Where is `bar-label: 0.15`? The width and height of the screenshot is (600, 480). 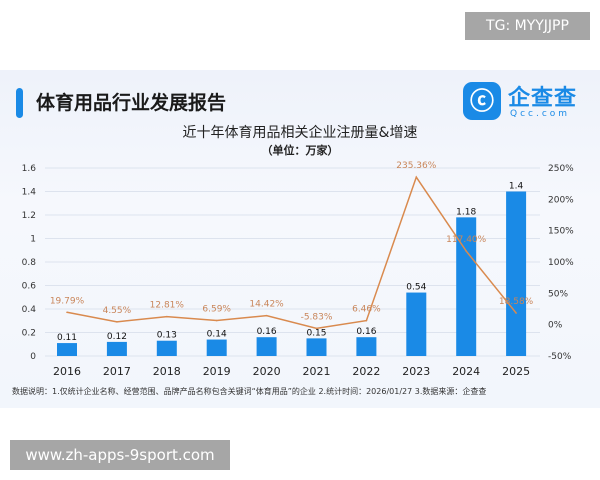 bar-label: 0.15 is located at coordinates (316, 333).